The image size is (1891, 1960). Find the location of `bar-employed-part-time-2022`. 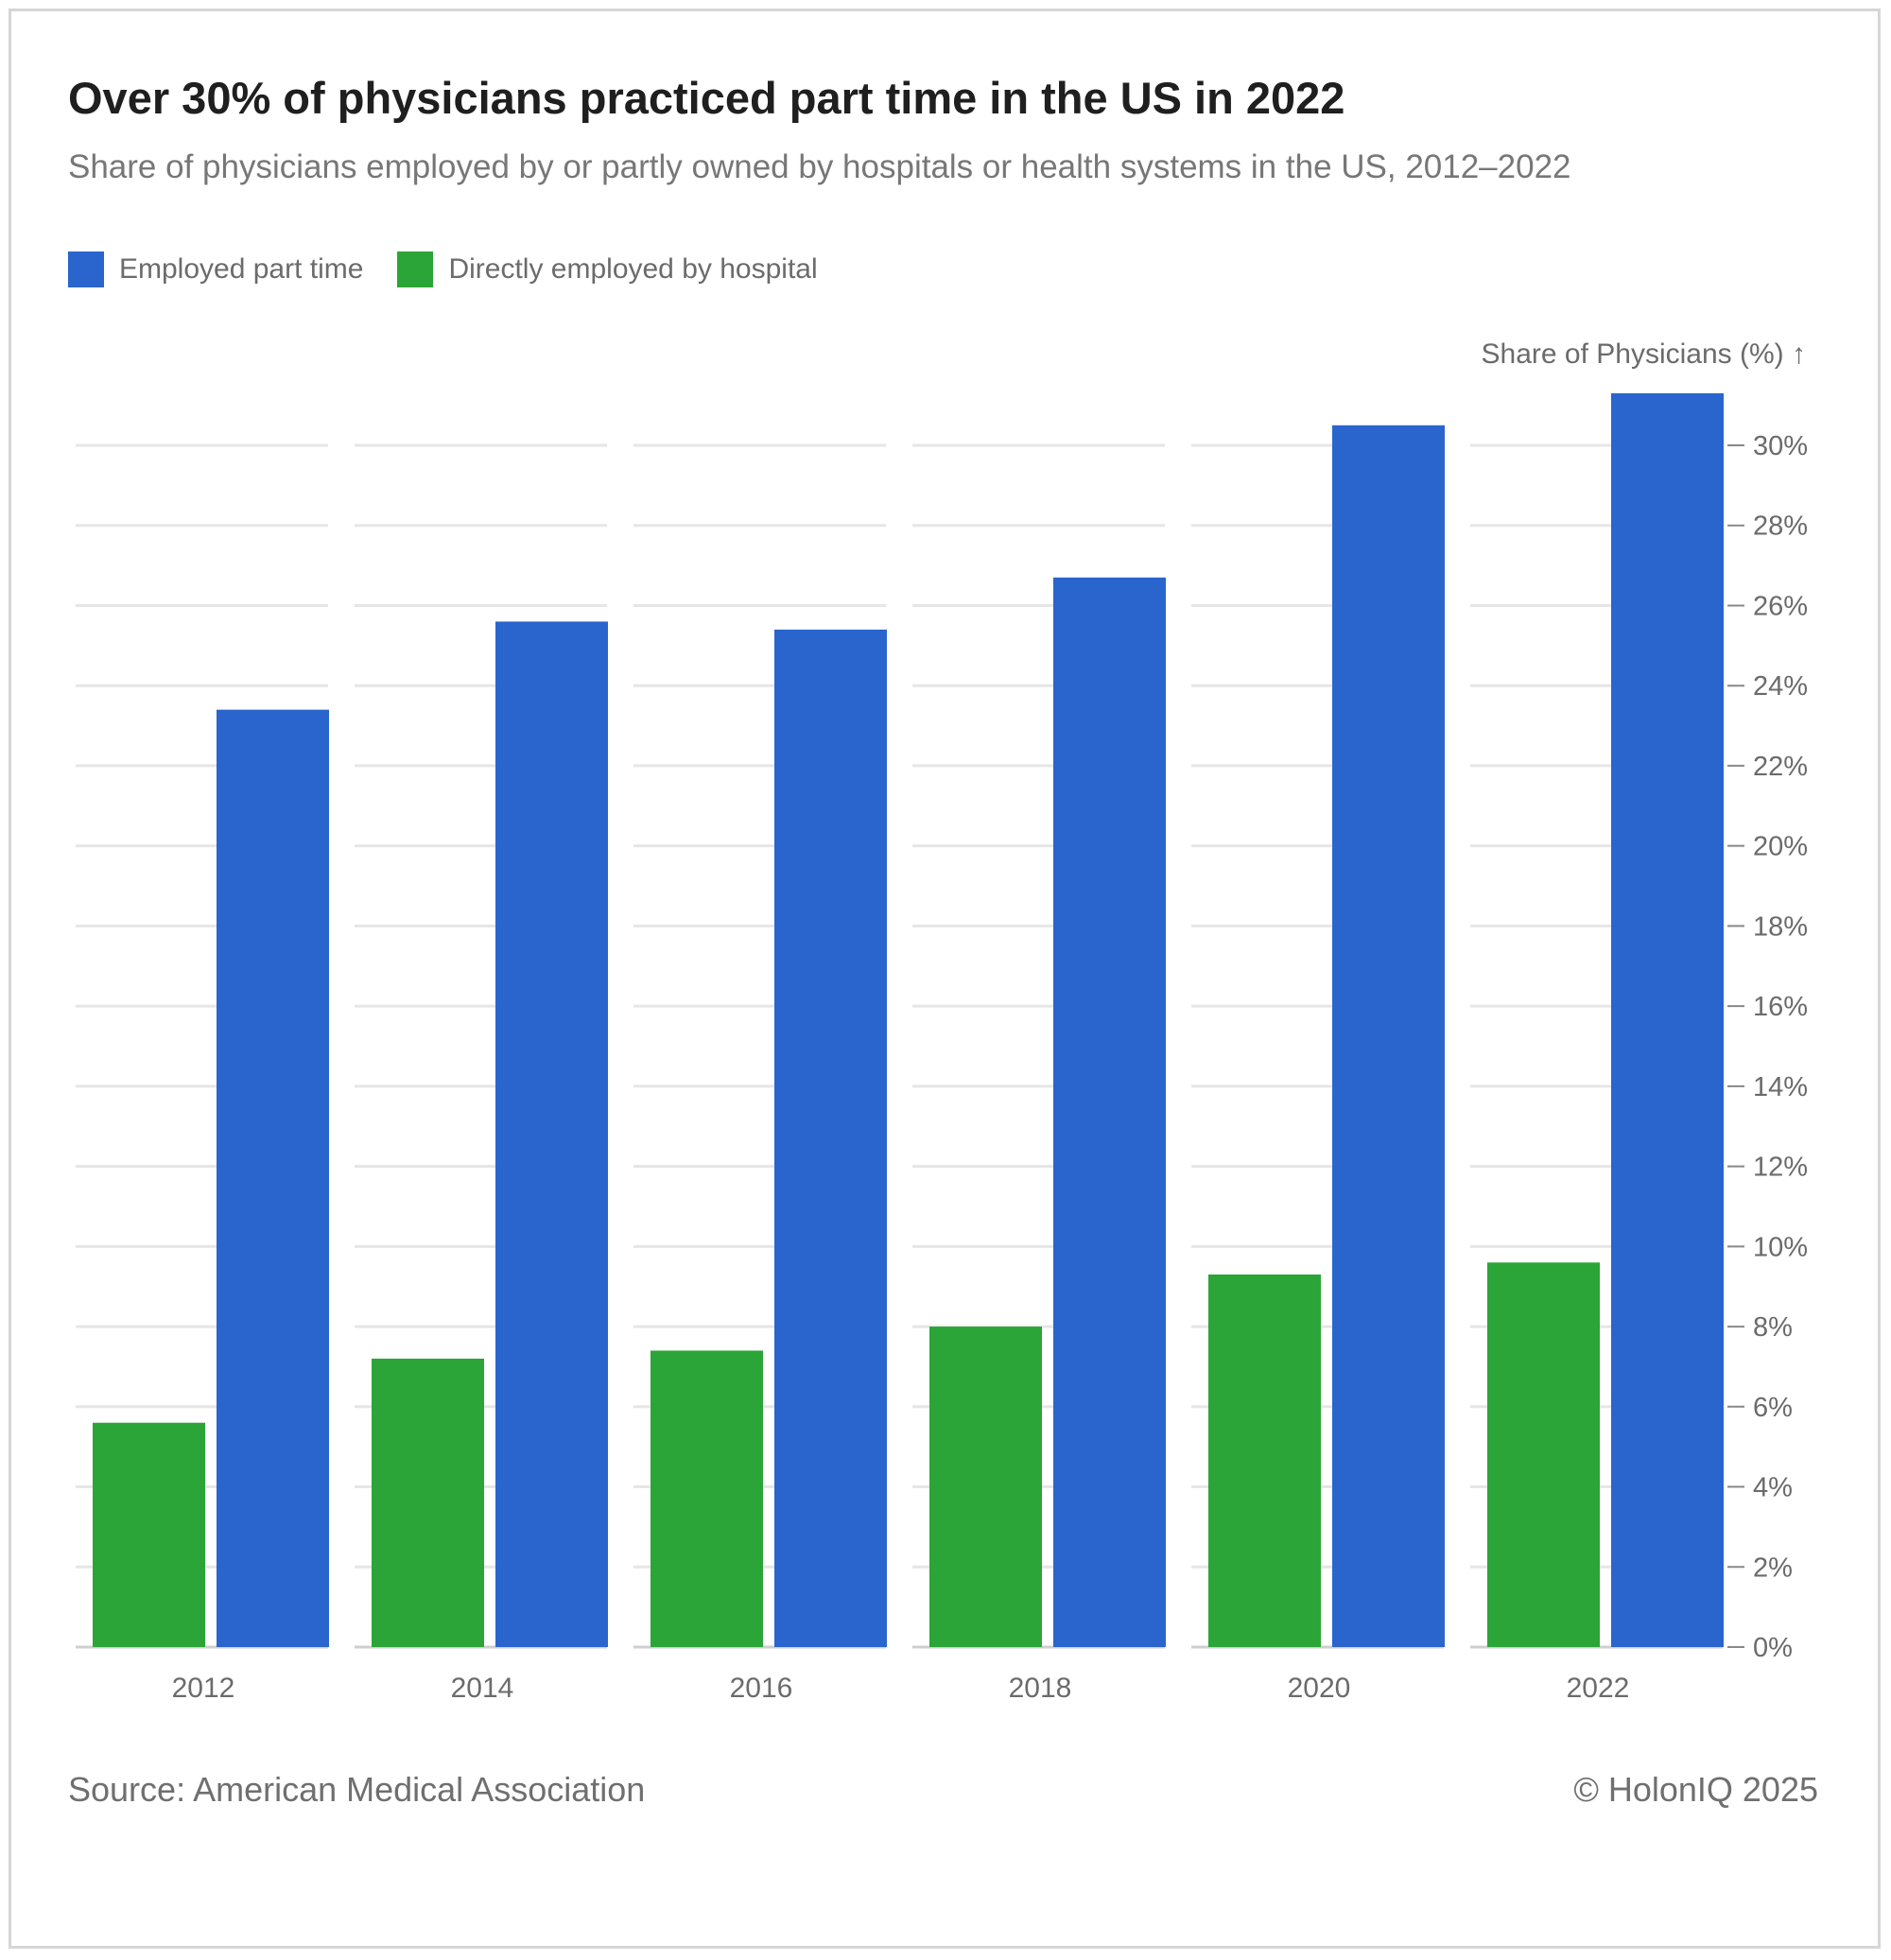

bar-employed-part-time-2022 is located at coordinates (1667, 1020).